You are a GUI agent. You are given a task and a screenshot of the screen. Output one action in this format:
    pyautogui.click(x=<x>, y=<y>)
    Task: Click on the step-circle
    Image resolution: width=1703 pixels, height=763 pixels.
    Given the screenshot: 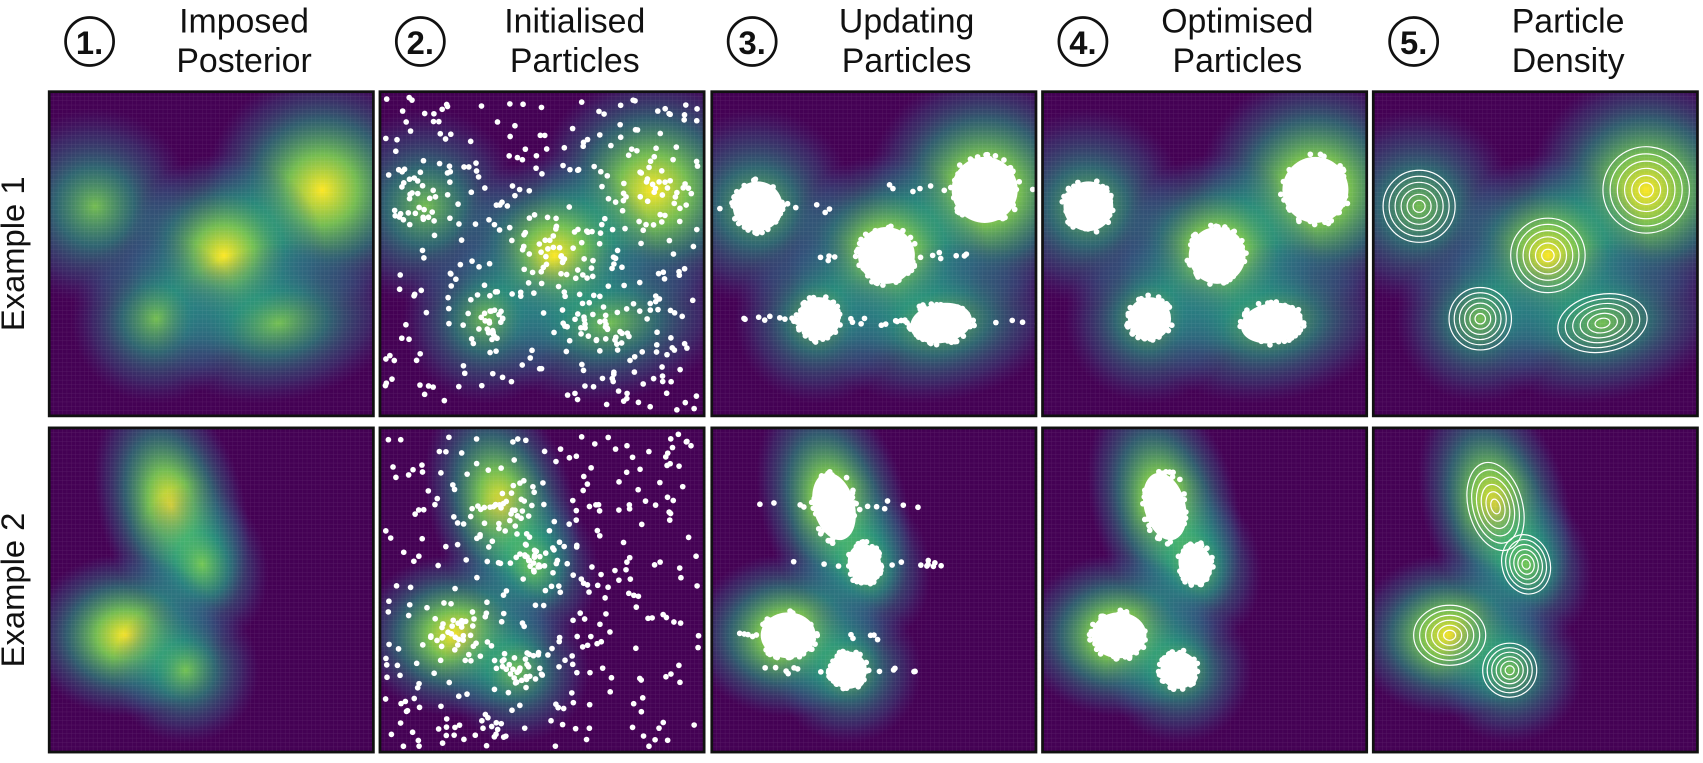 What is the action you would take?
    pyautogui.click(x=1083, y=41)
    